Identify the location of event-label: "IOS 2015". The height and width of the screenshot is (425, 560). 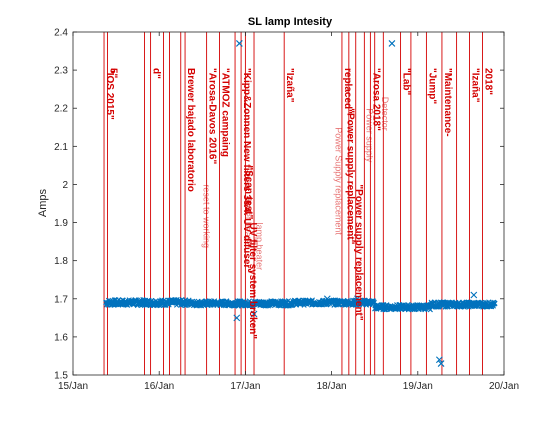
(109, 94).